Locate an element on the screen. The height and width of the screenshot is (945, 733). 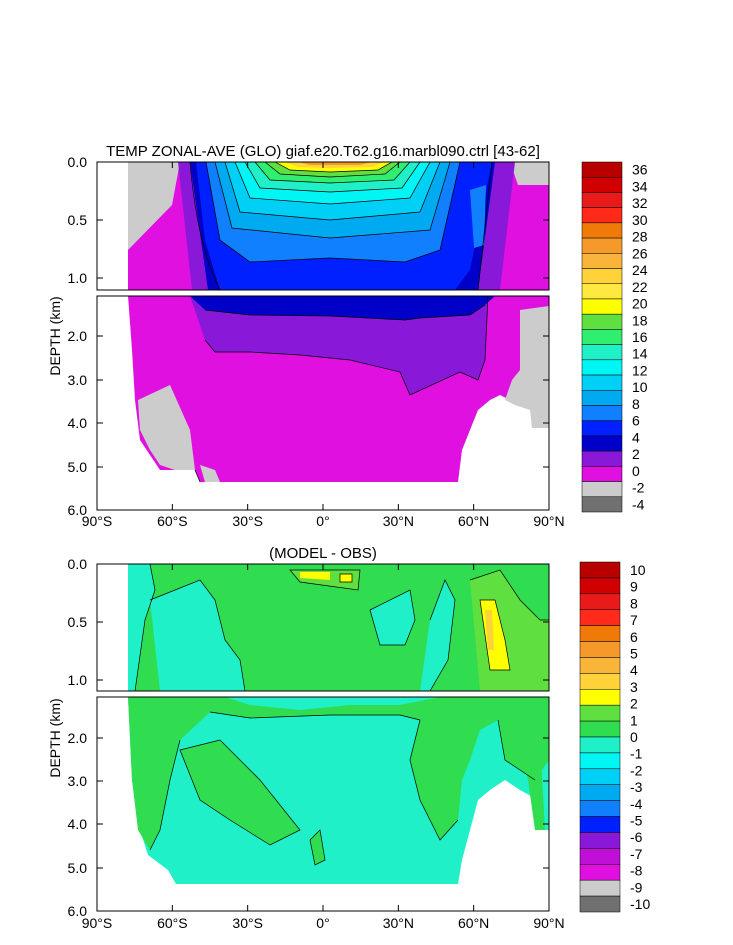
x-tick-label: 90°N is located at coordinates (548, 923).